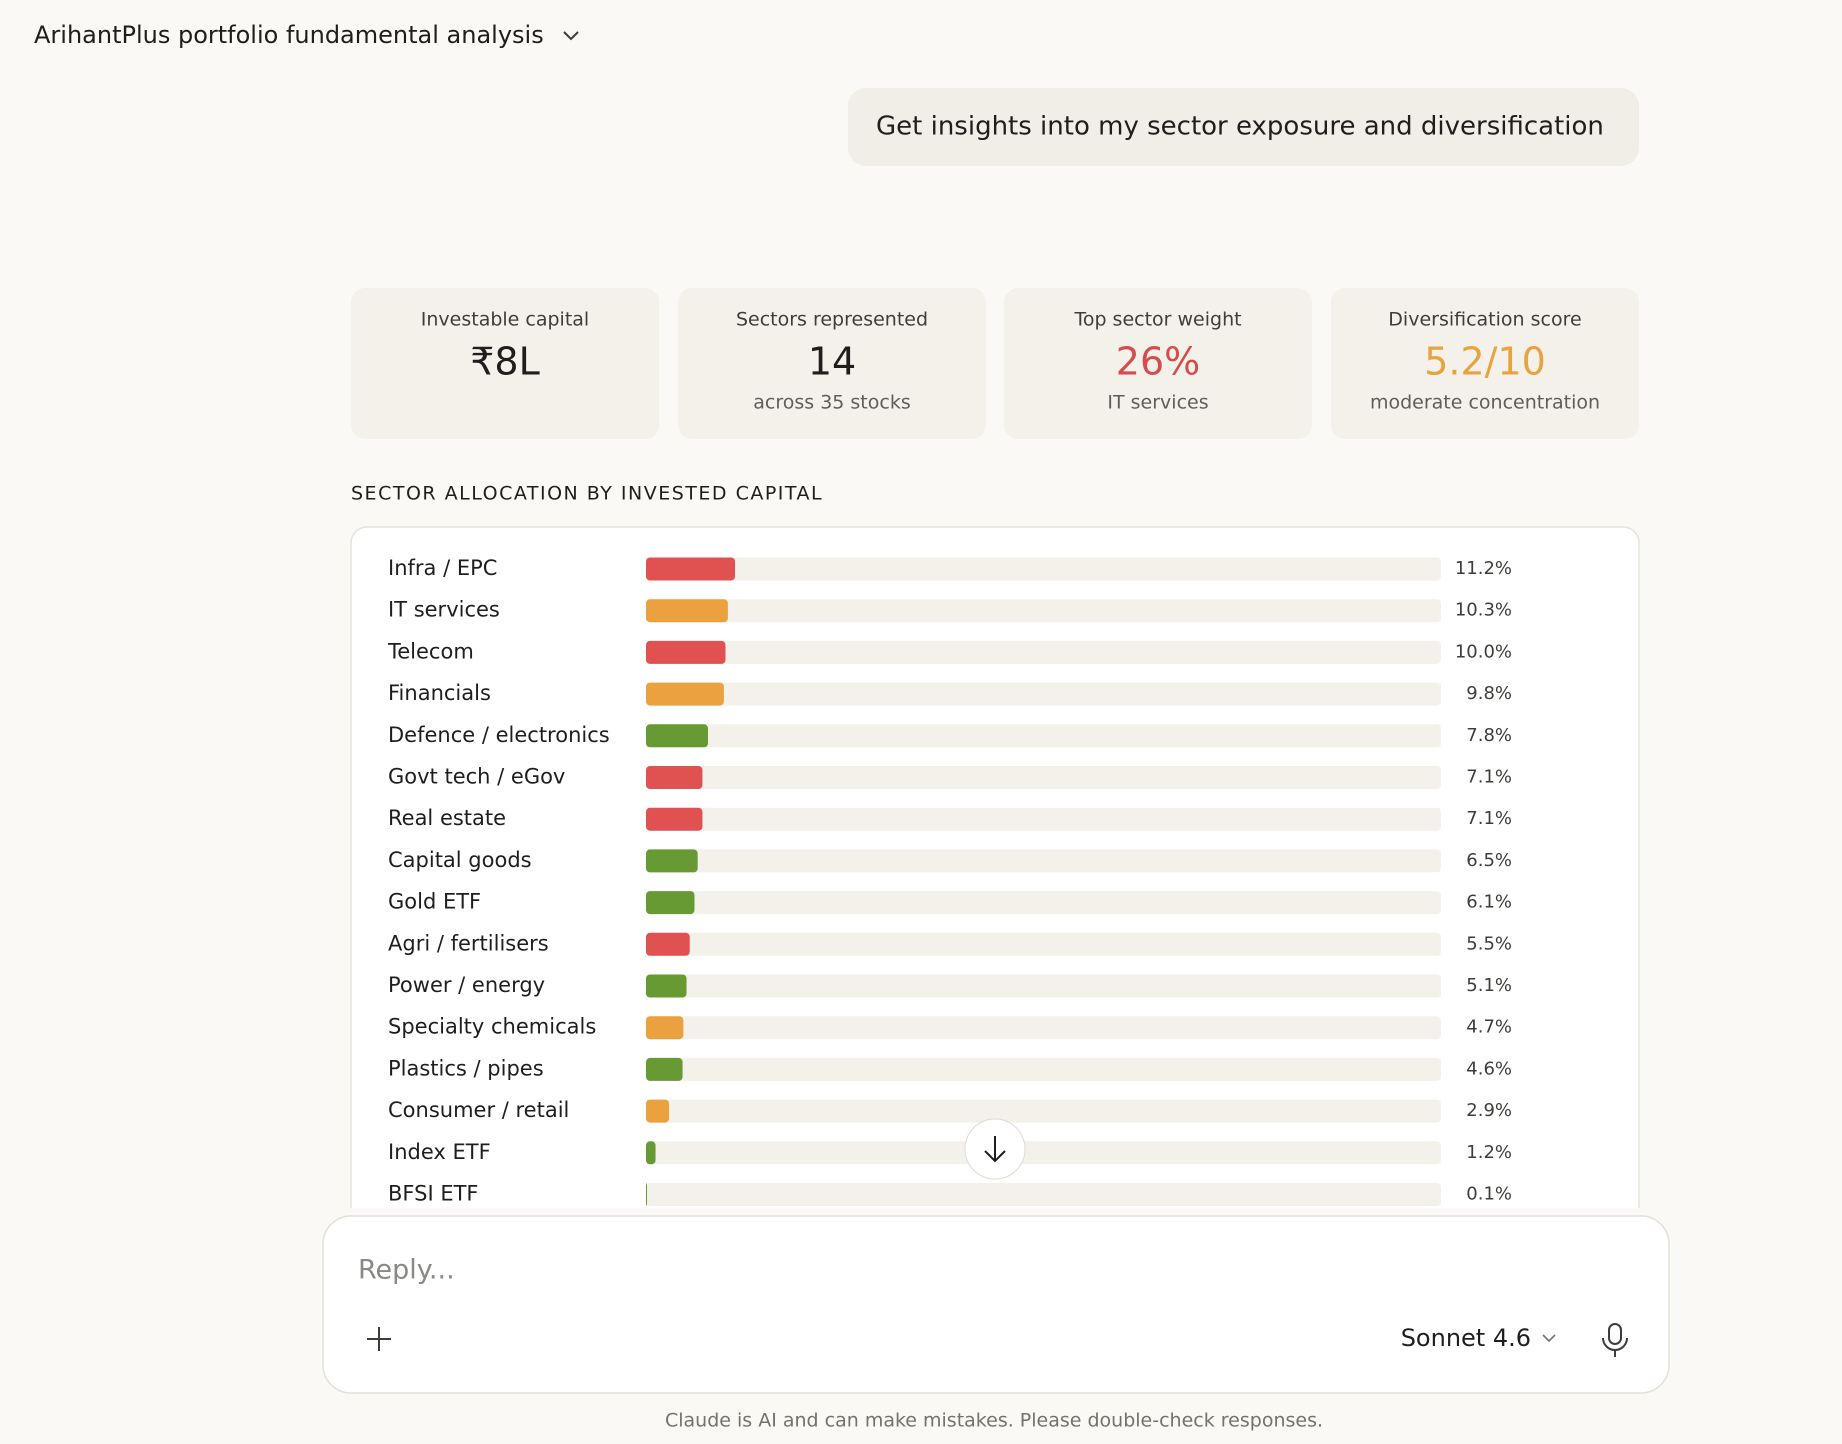 The height and width of the screenshot is (1444, 1842). What do you see at coordinates (447, 818) in the screenshot?
I see `category-label: Real estate` at bounding box center [447, 818].